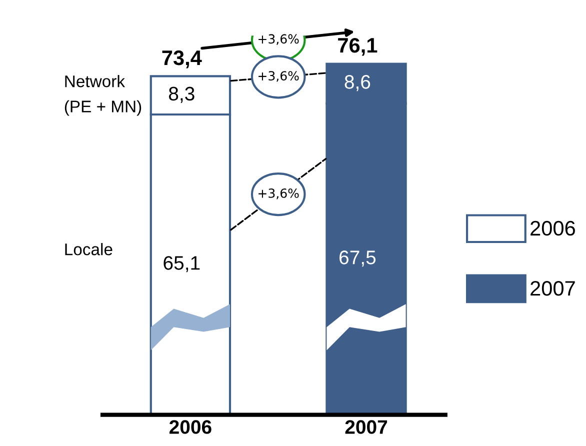 This screenshot has width=586, height=446. Describe the element at coordinates (552, 288) in the screenshot. I see `legend-label: 2007` at that location.